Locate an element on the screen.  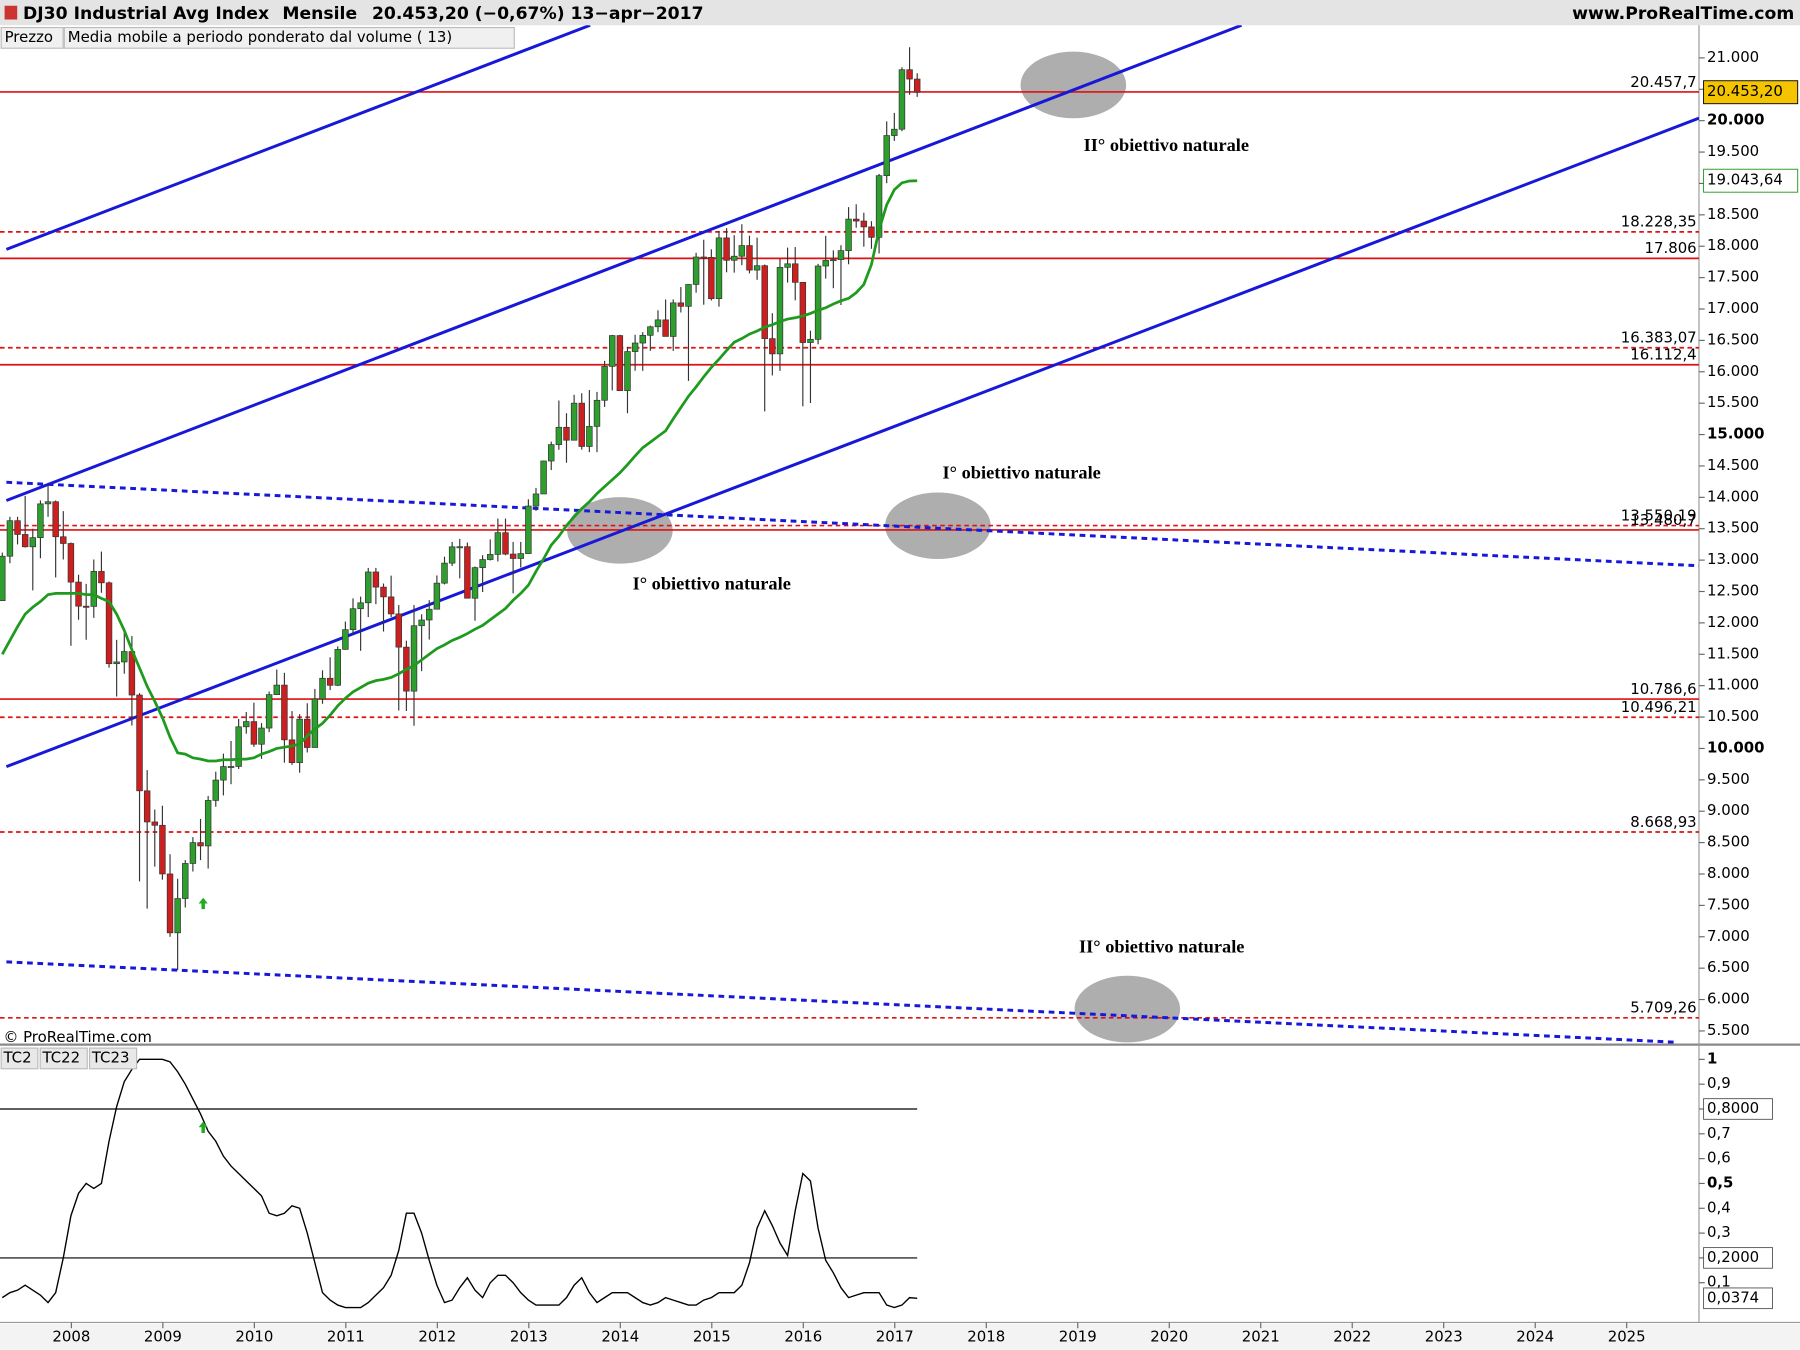
level-label: 20.457,7 is located at coordinates (1663, 82).